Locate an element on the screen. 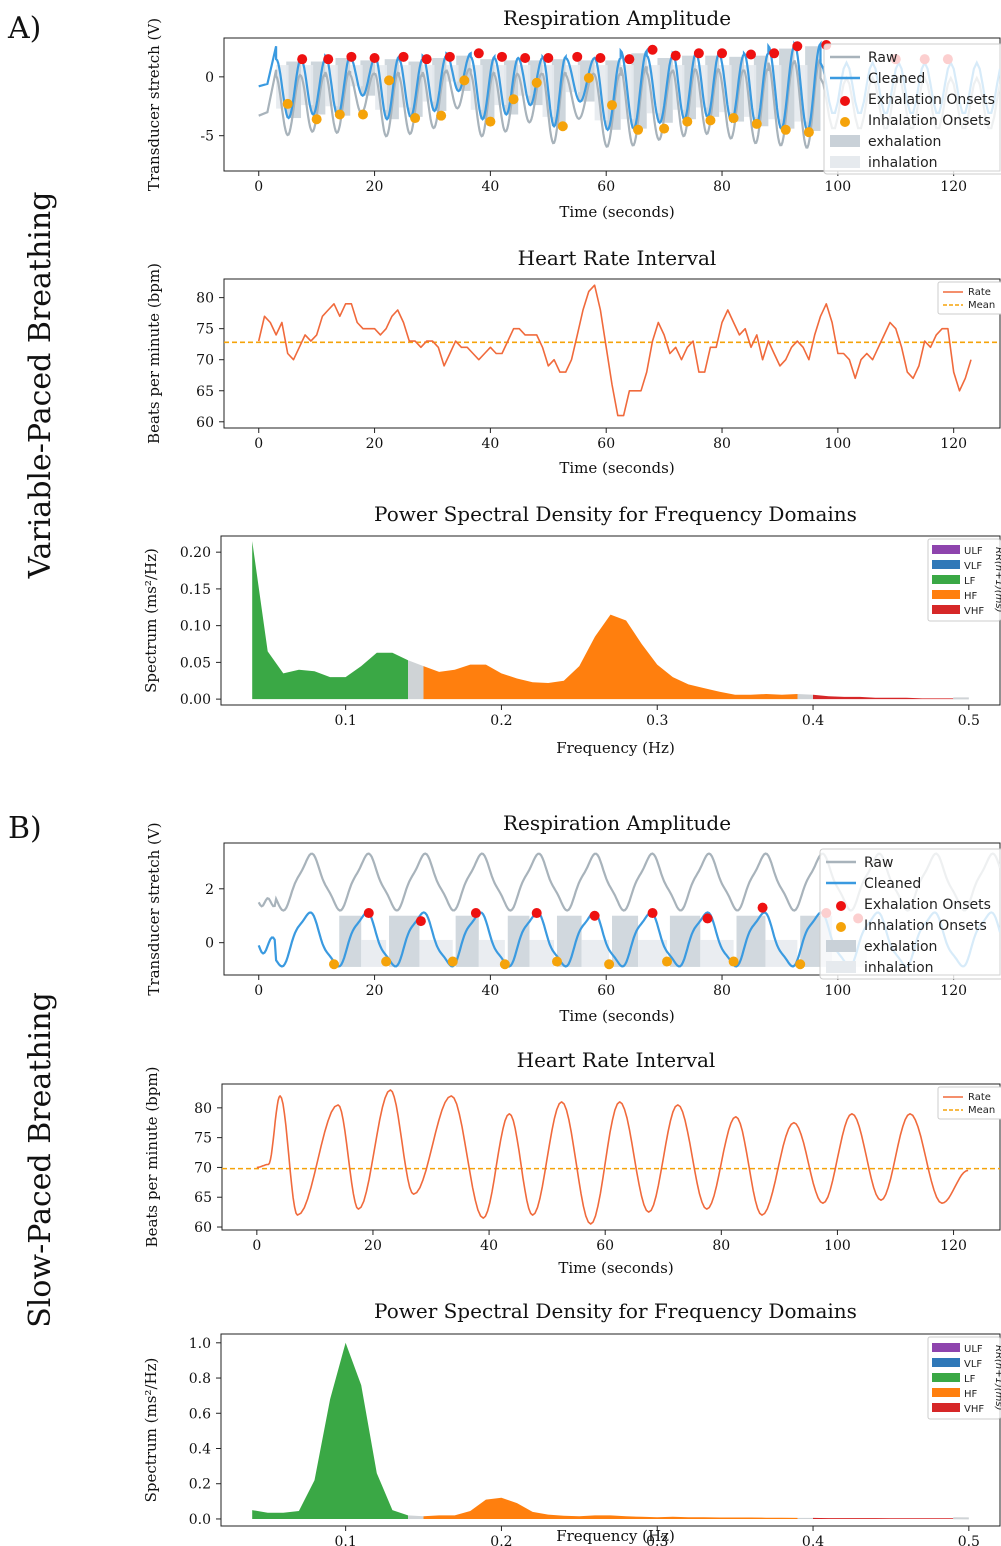 Image resolution: width=1001 pixels, height=1546 pixels. y-tick-label: 0.4 is located at coordinates (200, 1449).